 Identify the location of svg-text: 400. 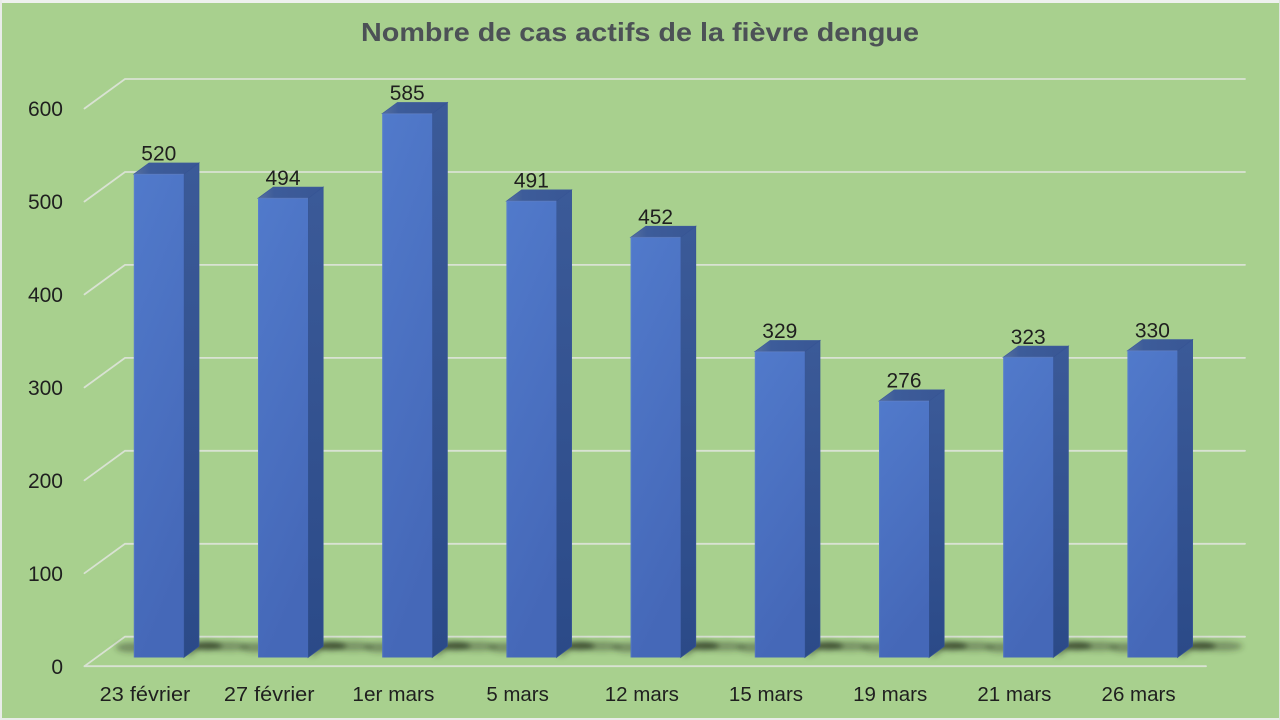
(45, 295).